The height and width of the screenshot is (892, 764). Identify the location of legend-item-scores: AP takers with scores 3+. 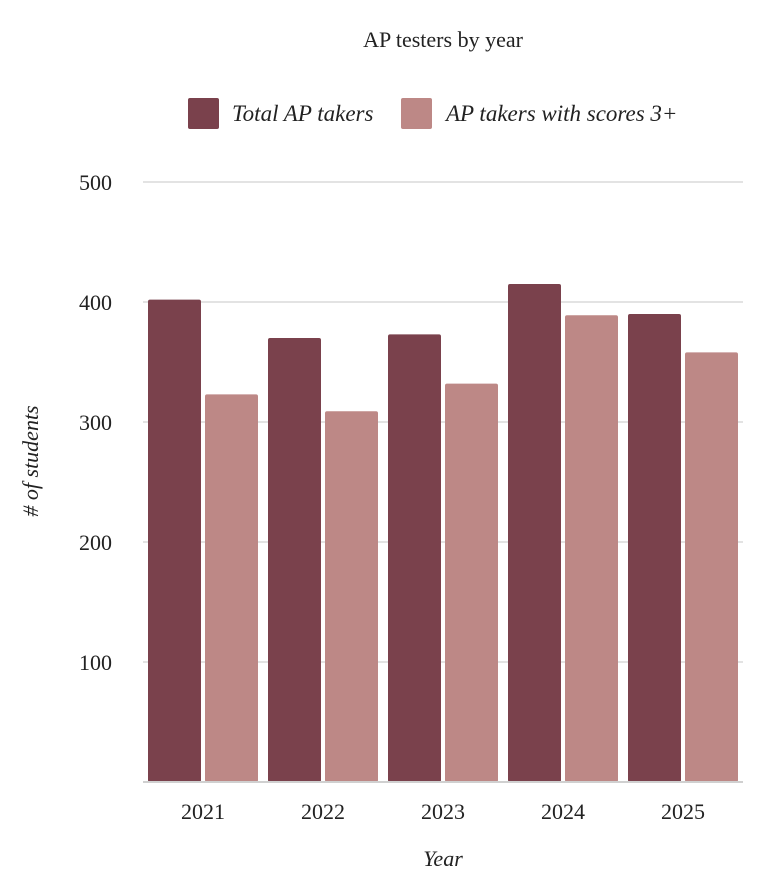
(539, 113).